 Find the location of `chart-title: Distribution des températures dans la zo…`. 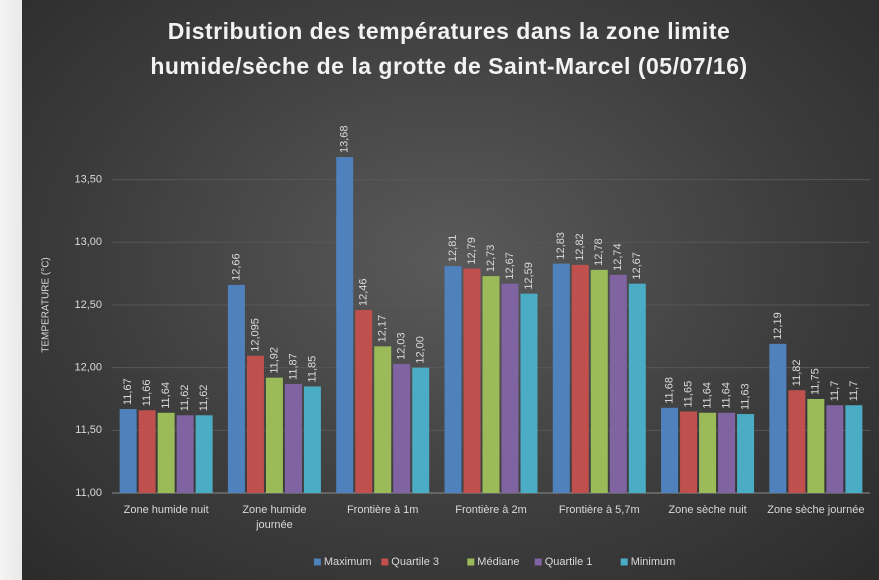

chart-title: Distribution des températures dans la zo… is located at coordinates (449, 48).